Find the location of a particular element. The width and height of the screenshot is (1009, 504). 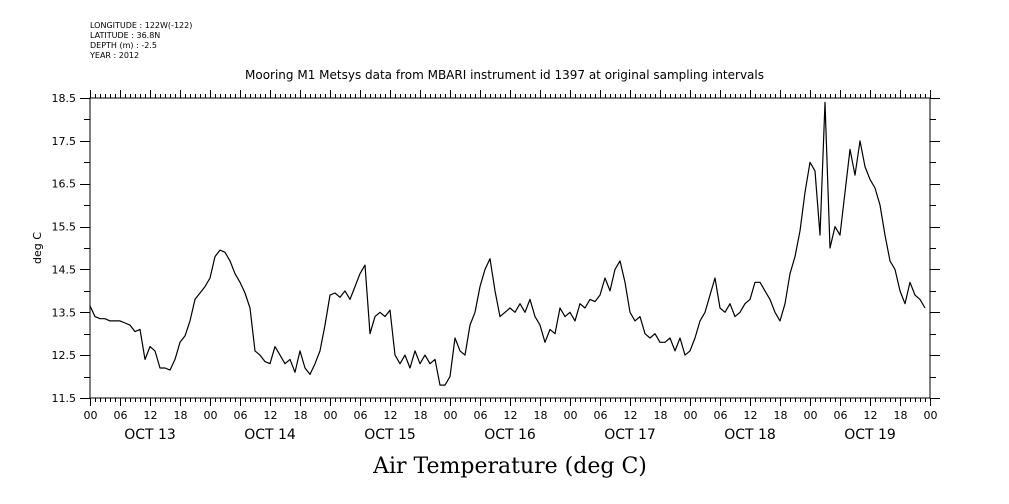

y-tick-label: 11.5 is located at coordinates (64, 398).